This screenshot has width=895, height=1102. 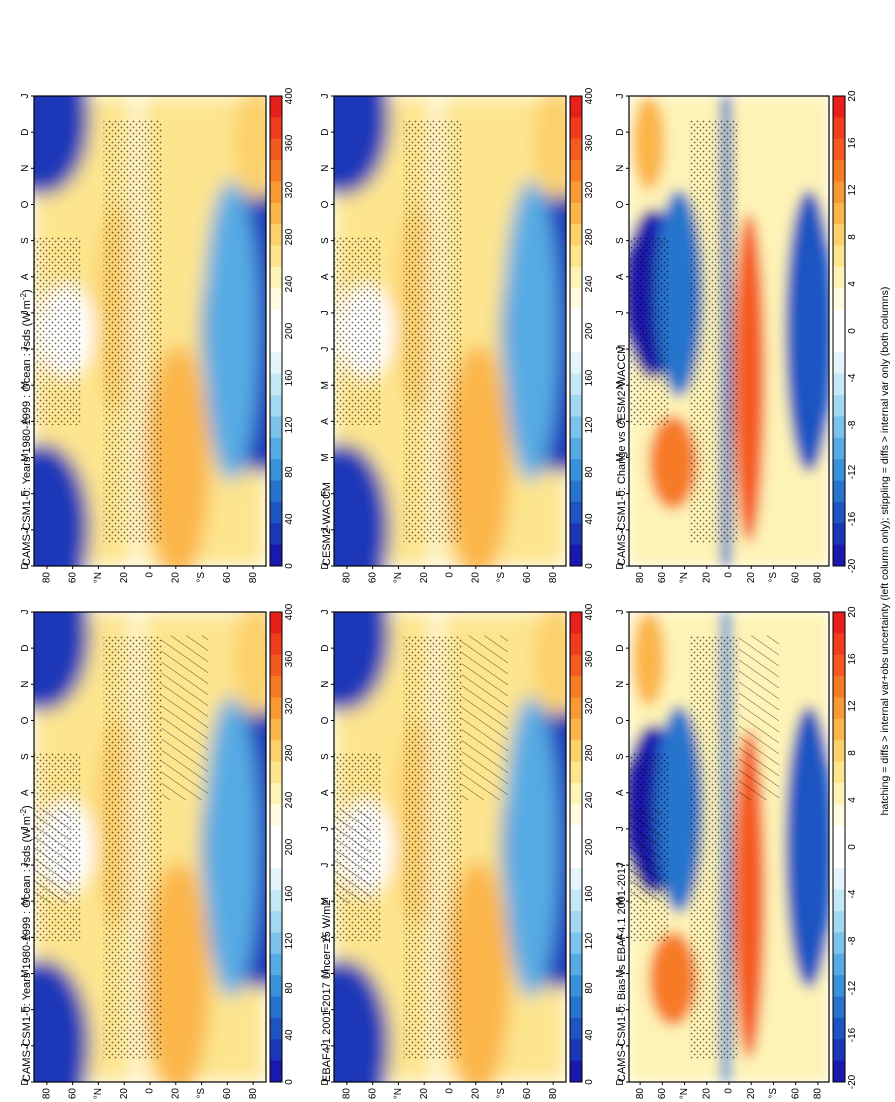 I want to click on field-tropic-pos, so click(x=749, y=378).